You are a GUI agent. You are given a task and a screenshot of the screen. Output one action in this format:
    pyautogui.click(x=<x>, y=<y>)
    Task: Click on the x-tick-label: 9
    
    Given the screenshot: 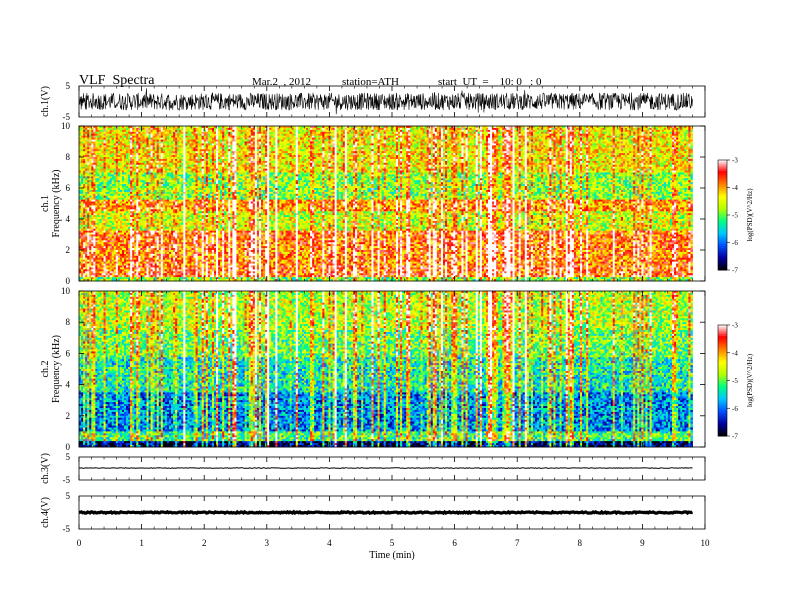 What is the action you would take?
    pyautogui.click(x=642, y=543)
    